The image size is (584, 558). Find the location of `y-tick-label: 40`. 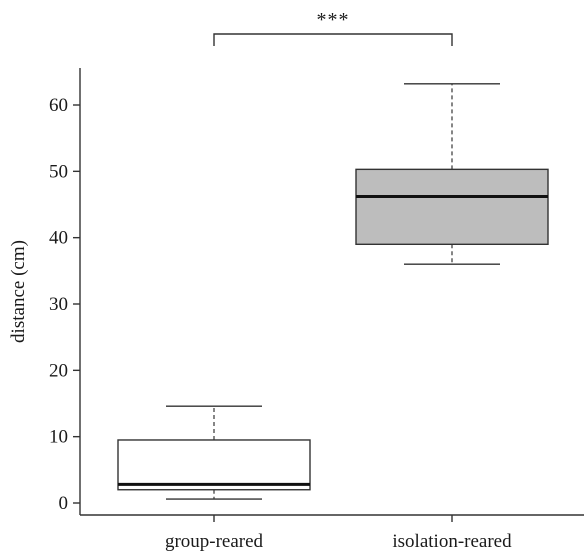

y-tick-label: 40 is located at coordinates (58, 238).